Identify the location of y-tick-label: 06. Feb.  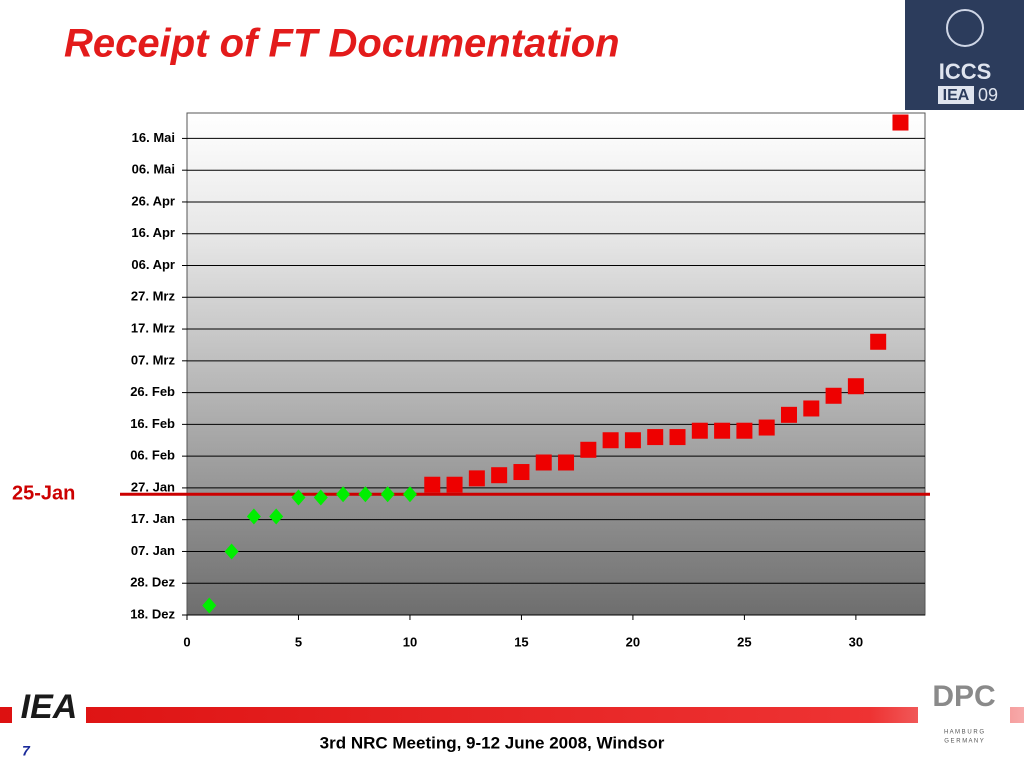
(152, 455).